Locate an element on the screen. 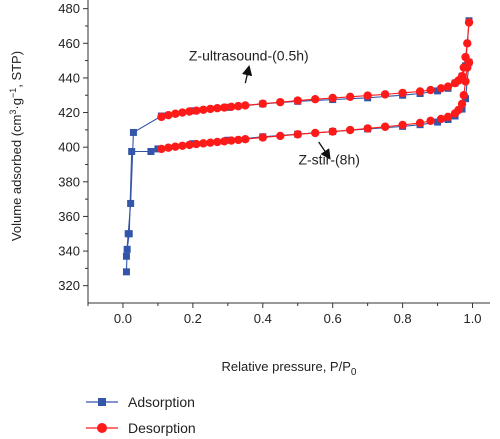  y-tick-label: 340 is located at coordinates (69, 251).